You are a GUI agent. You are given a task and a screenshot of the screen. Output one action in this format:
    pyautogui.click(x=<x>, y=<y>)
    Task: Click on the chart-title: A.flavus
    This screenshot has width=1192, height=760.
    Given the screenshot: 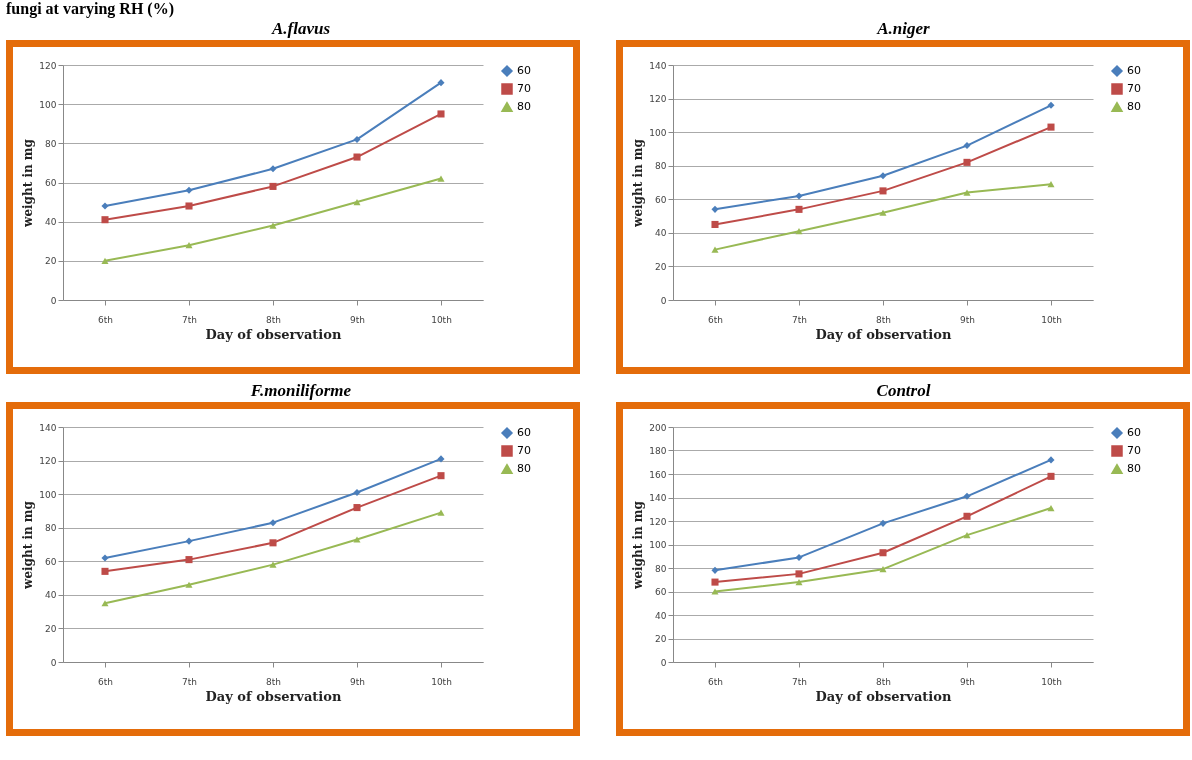 What is the action you would take?
    pyautogui.click(x=301, y=29)
    